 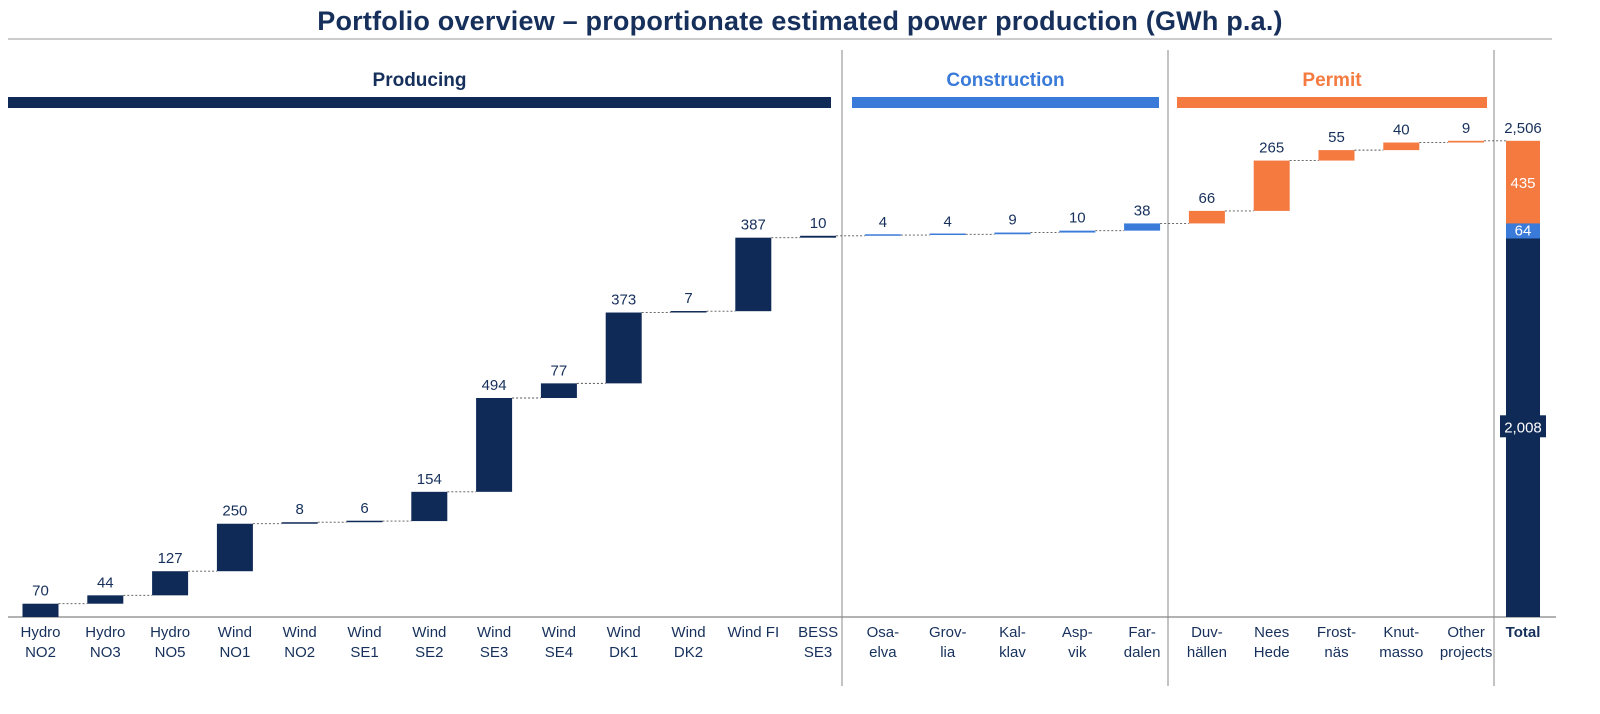 What do you see at coordinates (883, 632) in the screenshot?
I see `category-label: Osa-` at bounding box center [883, 632].